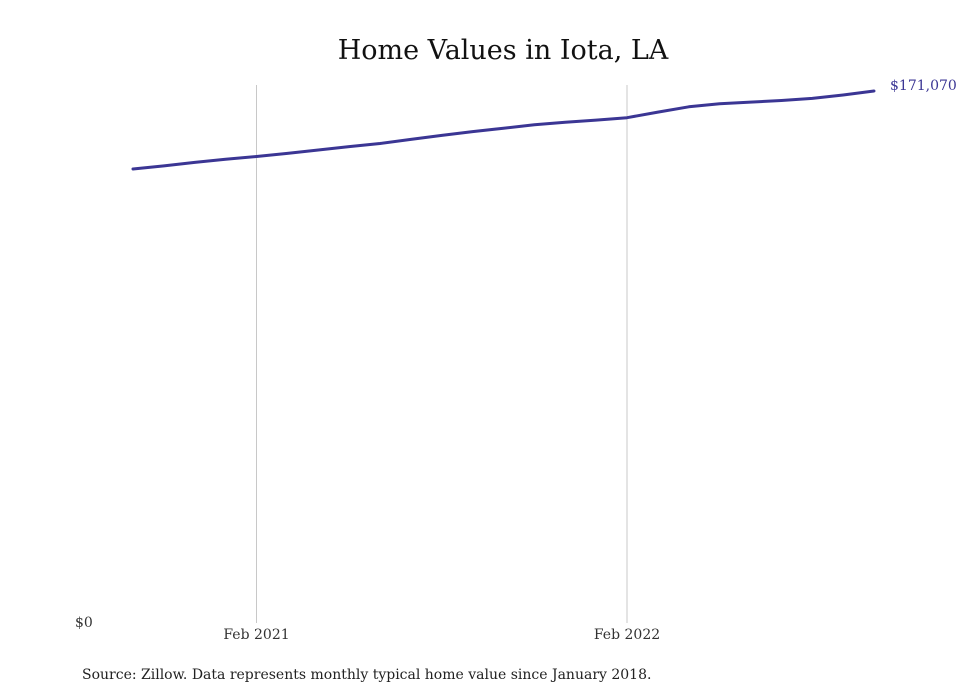 The image size is (980, 699). Describe the element at coordinates (367, 629) in the screenshot. I see `axis-labels: $0 Feb 2021 Feb 2022` at that location.